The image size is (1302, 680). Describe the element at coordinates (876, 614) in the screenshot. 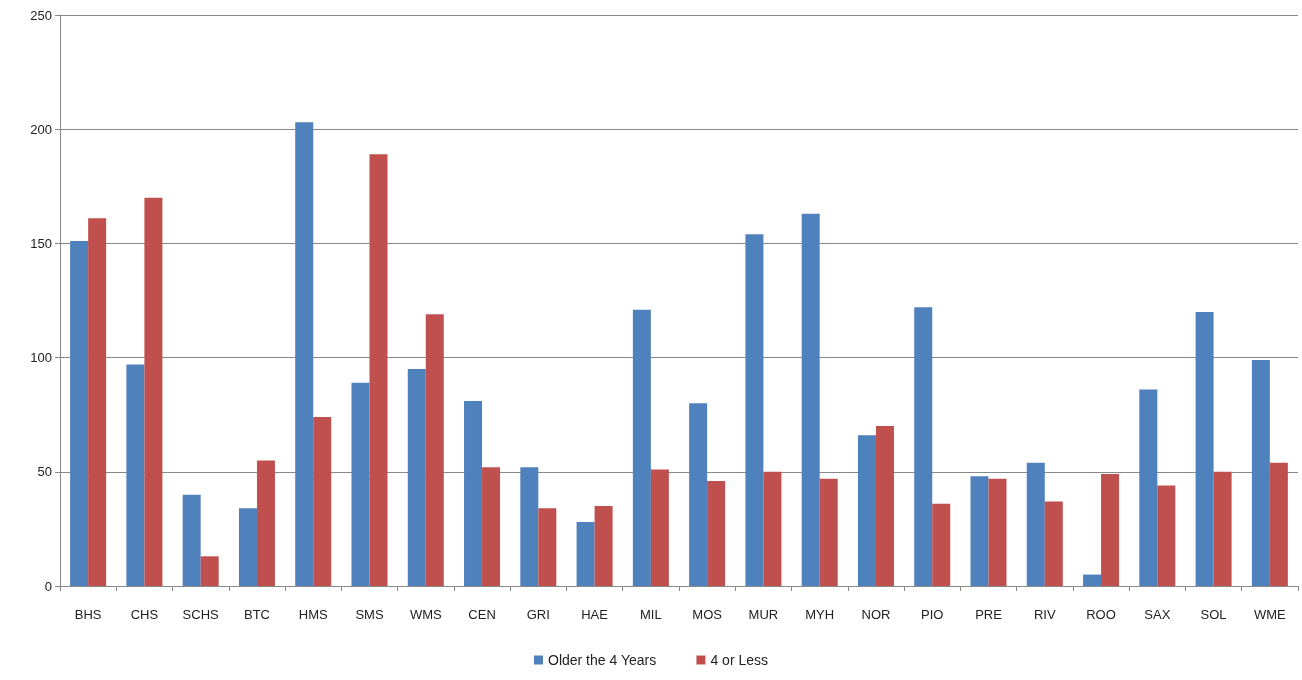

I see `x-tick-label: NOR` at that location.